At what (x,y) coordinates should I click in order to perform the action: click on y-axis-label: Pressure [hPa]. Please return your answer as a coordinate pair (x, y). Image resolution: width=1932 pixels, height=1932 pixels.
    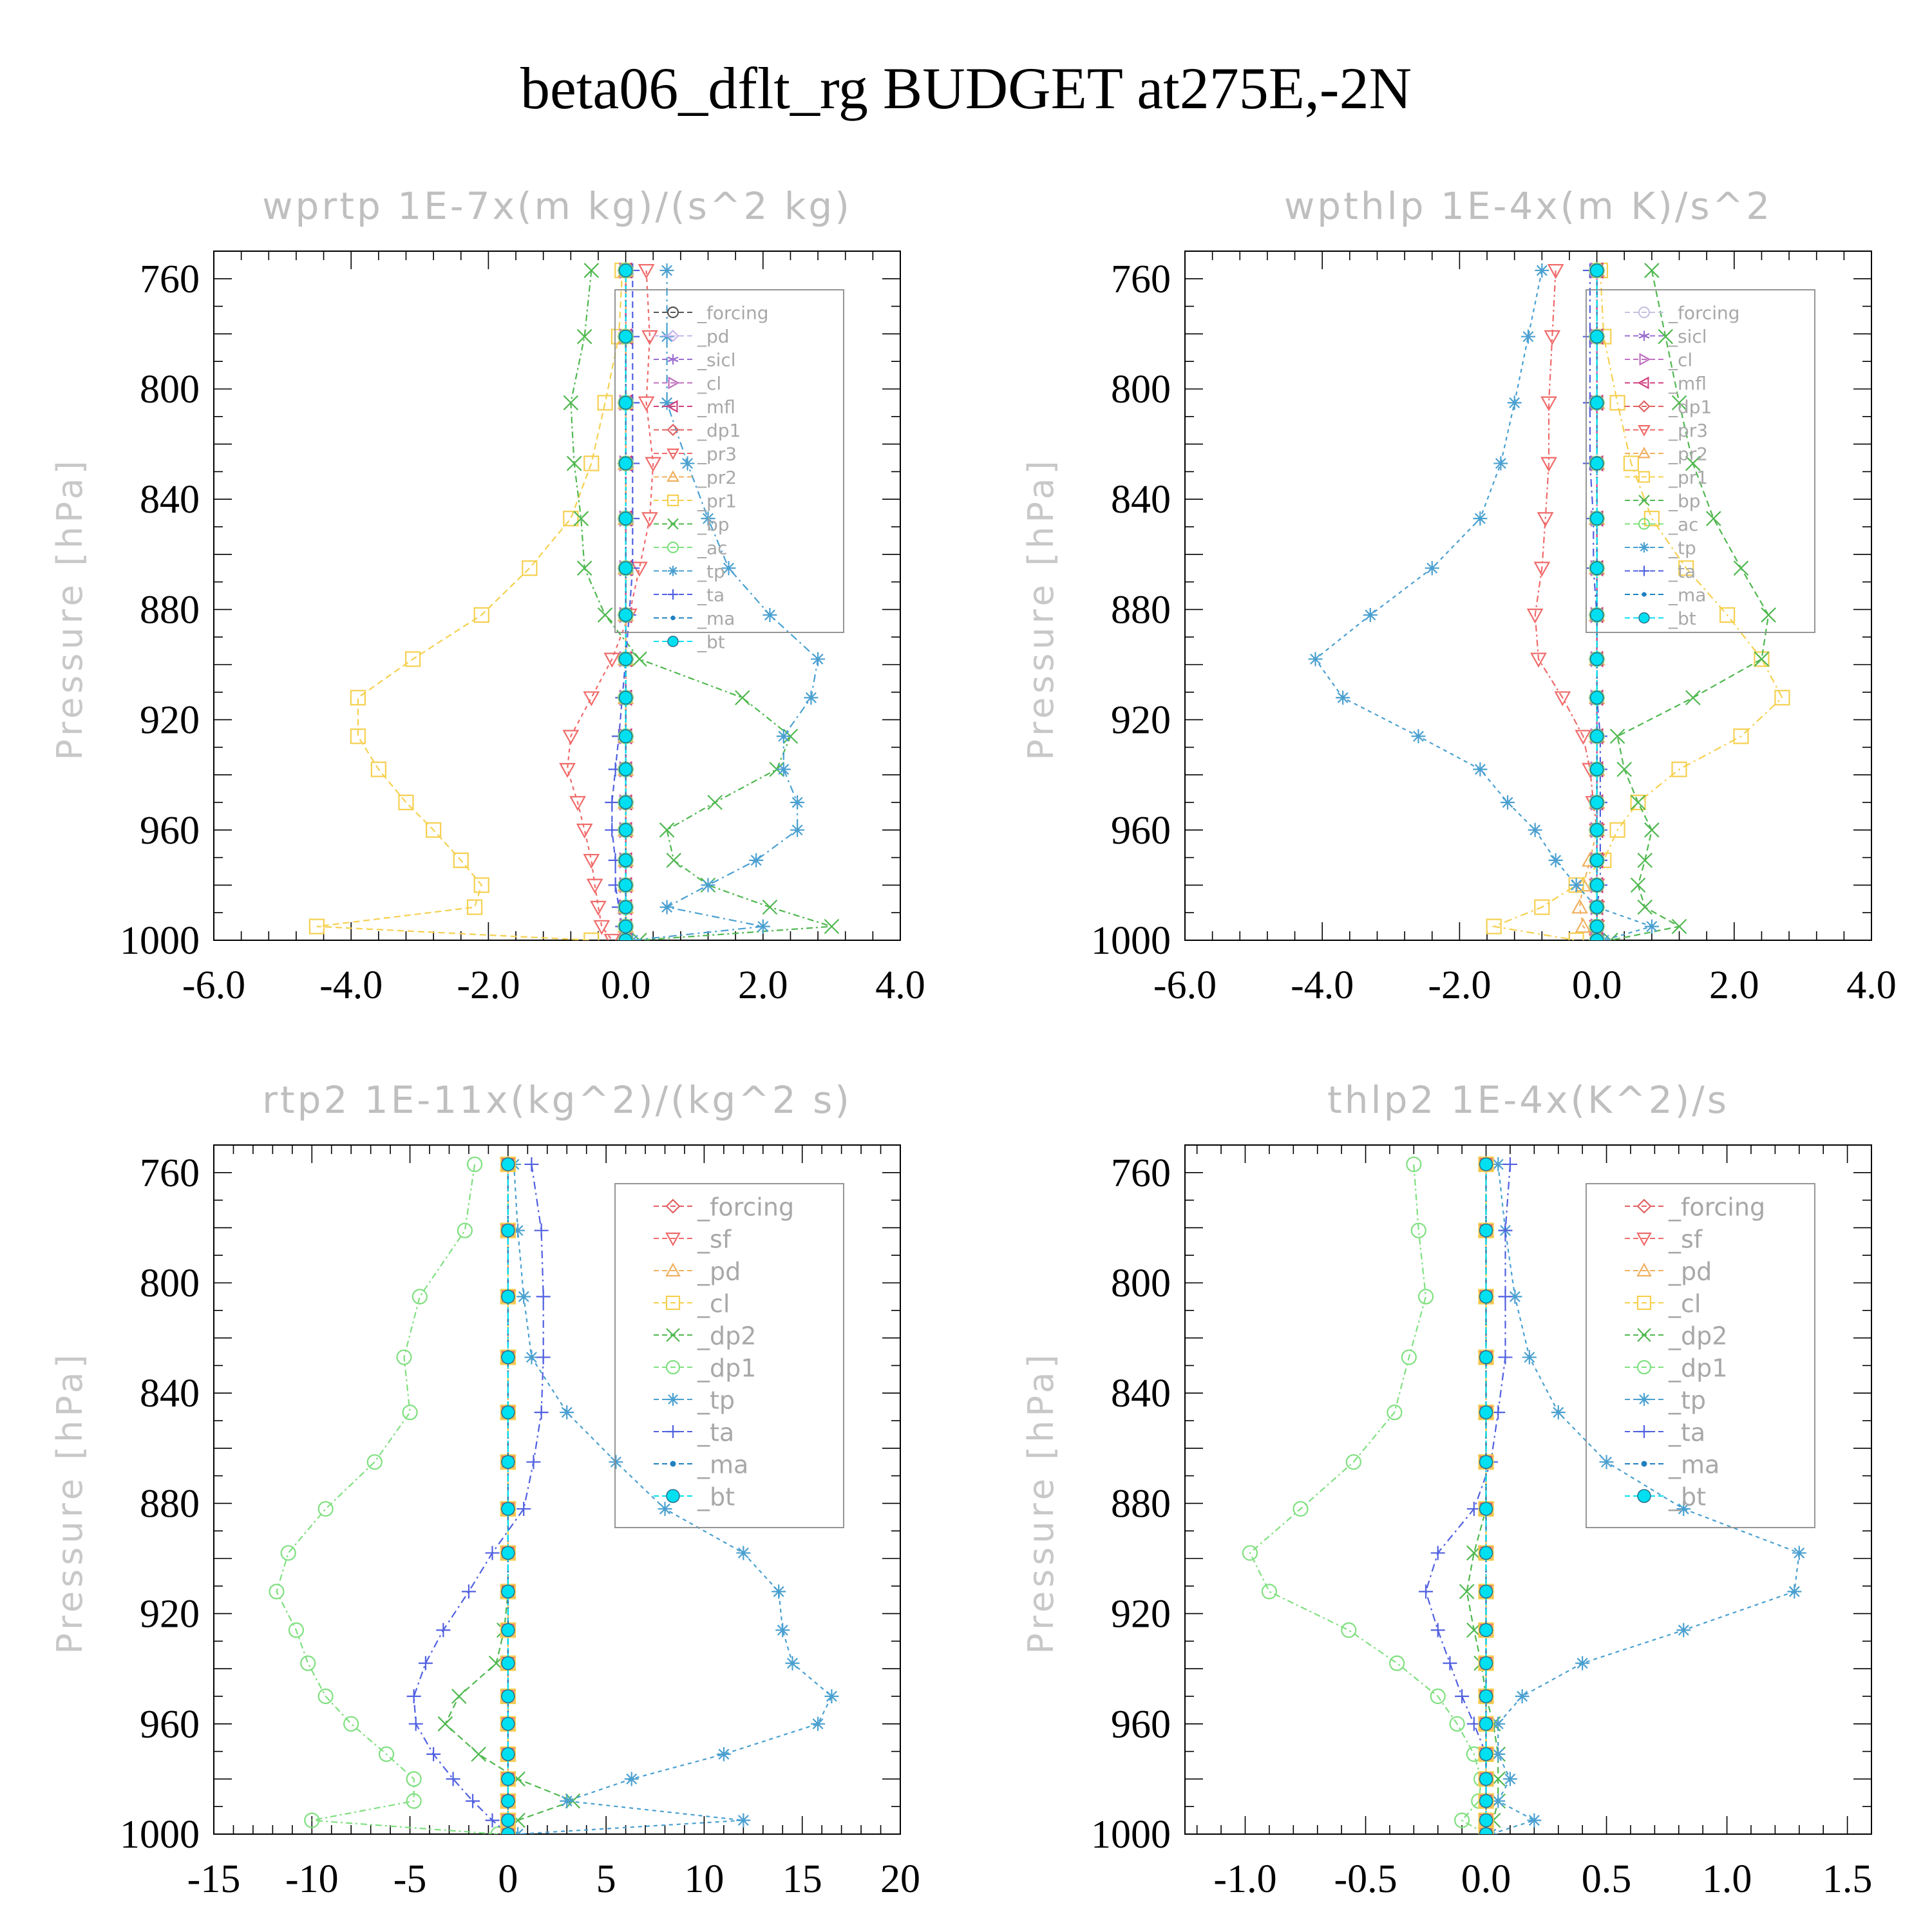
    Looking at the image, I should click on (70, 1502).